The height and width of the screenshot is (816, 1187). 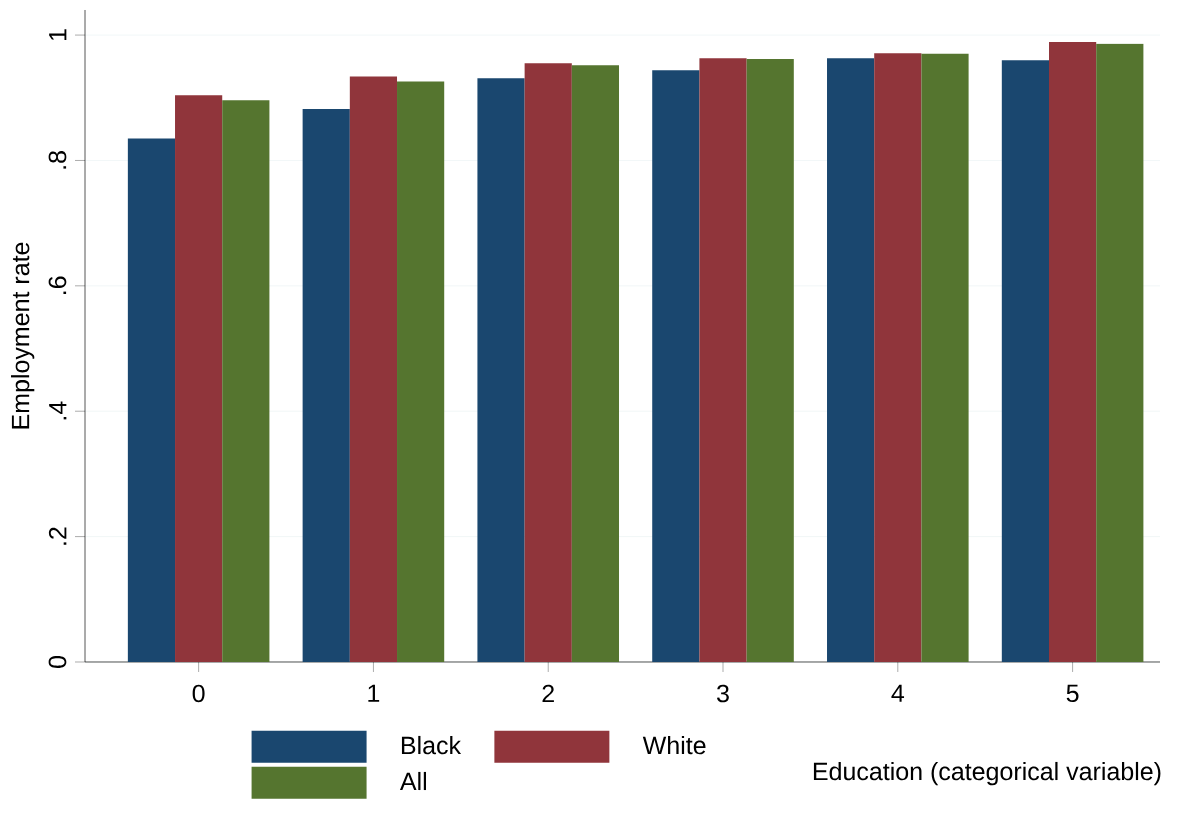 I want to click on legend-label: All, so click(x=413, y=781).